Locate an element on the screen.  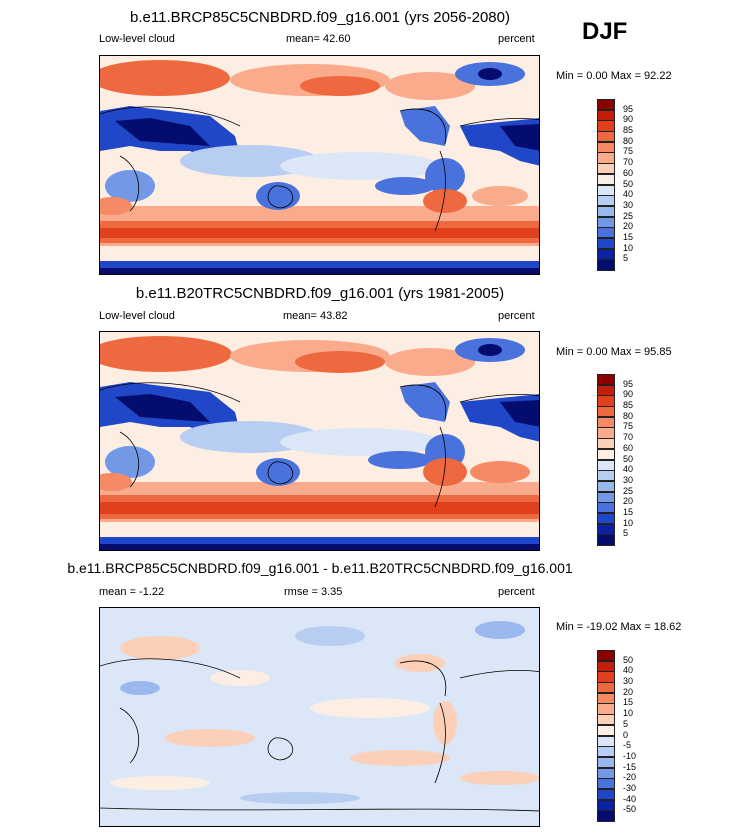
colorbar-label: 0 is located at coordinates (626, 734).